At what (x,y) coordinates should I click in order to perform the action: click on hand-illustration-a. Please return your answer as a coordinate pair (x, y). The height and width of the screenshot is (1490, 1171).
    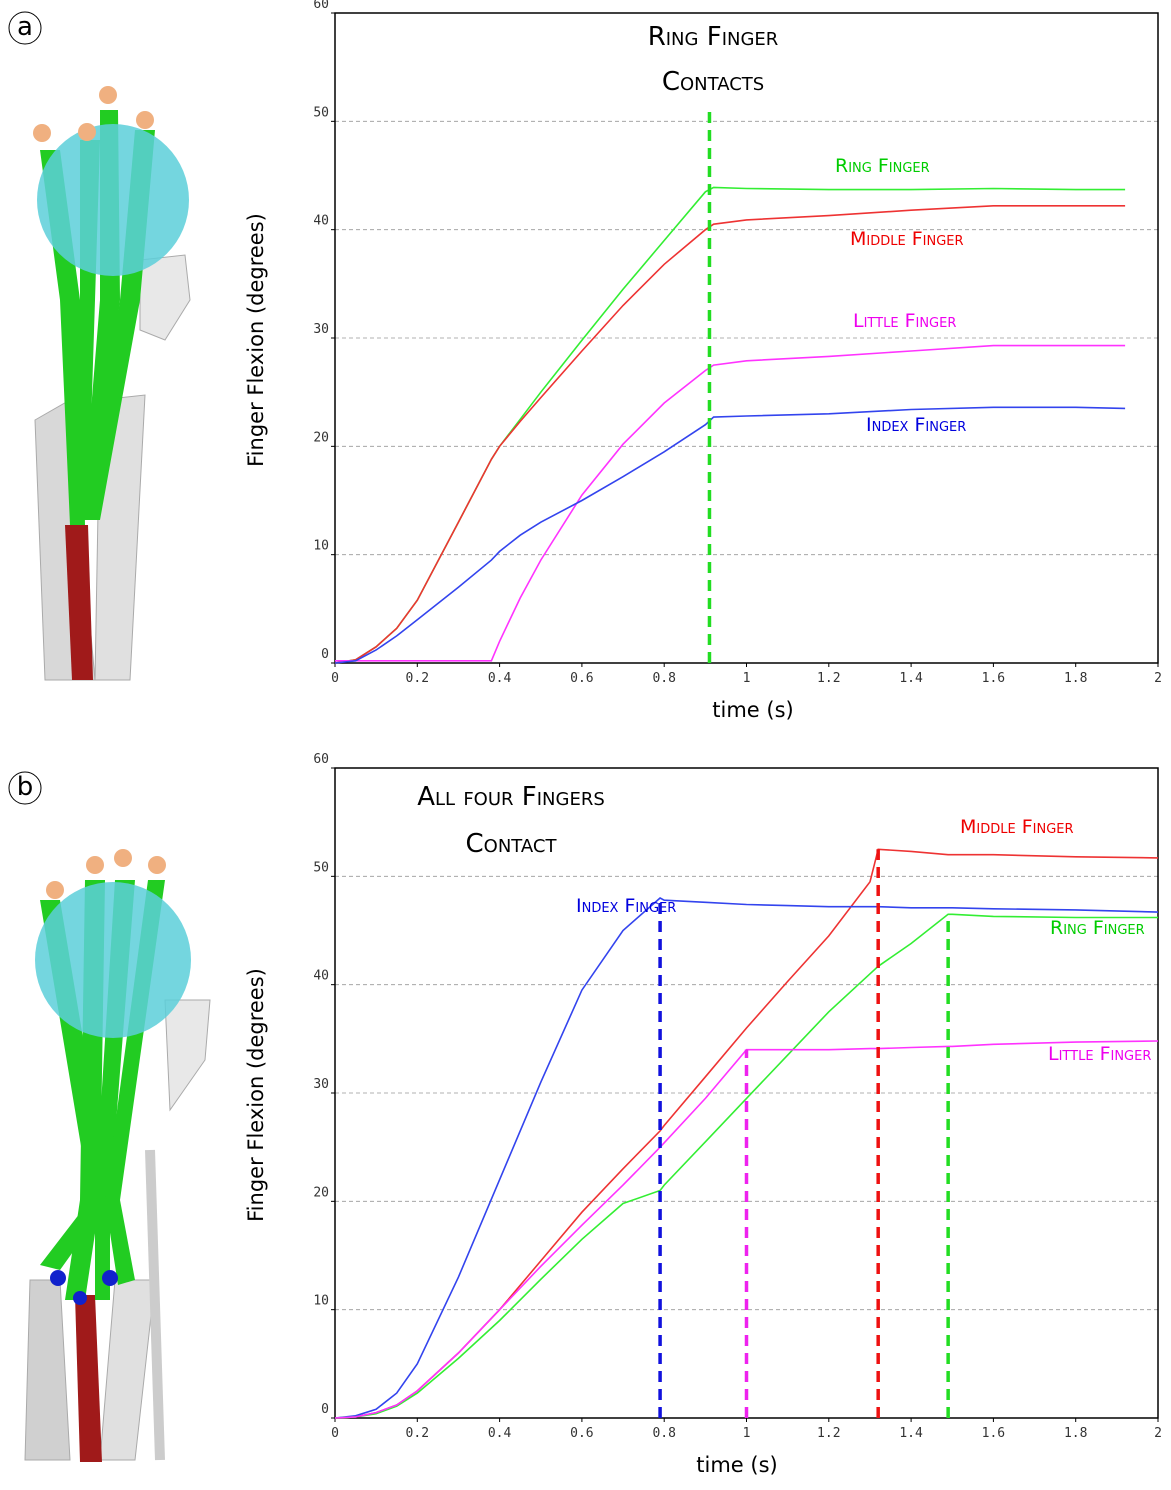
    Looking at the image, I should click on (112, 383).